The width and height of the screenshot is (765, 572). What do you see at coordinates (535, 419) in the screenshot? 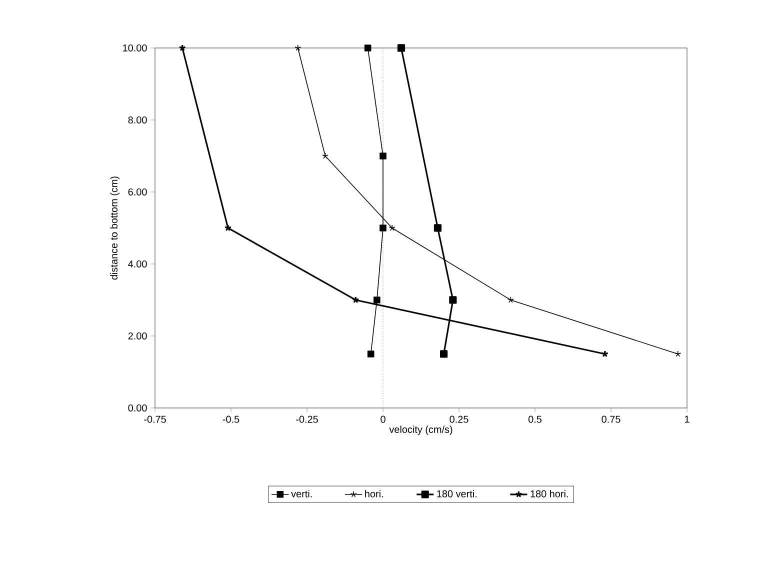
I see `x-tick-label: 0.5` at bounding box center [535, 419].